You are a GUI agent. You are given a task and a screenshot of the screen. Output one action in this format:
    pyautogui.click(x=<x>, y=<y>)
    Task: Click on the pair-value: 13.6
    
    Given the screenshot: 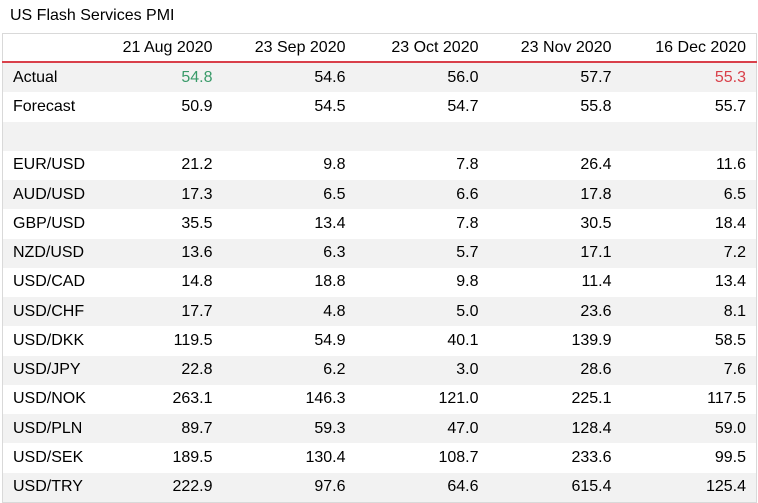 What is the action you would take?
    pyautogui.click(x=158, y=253)
    